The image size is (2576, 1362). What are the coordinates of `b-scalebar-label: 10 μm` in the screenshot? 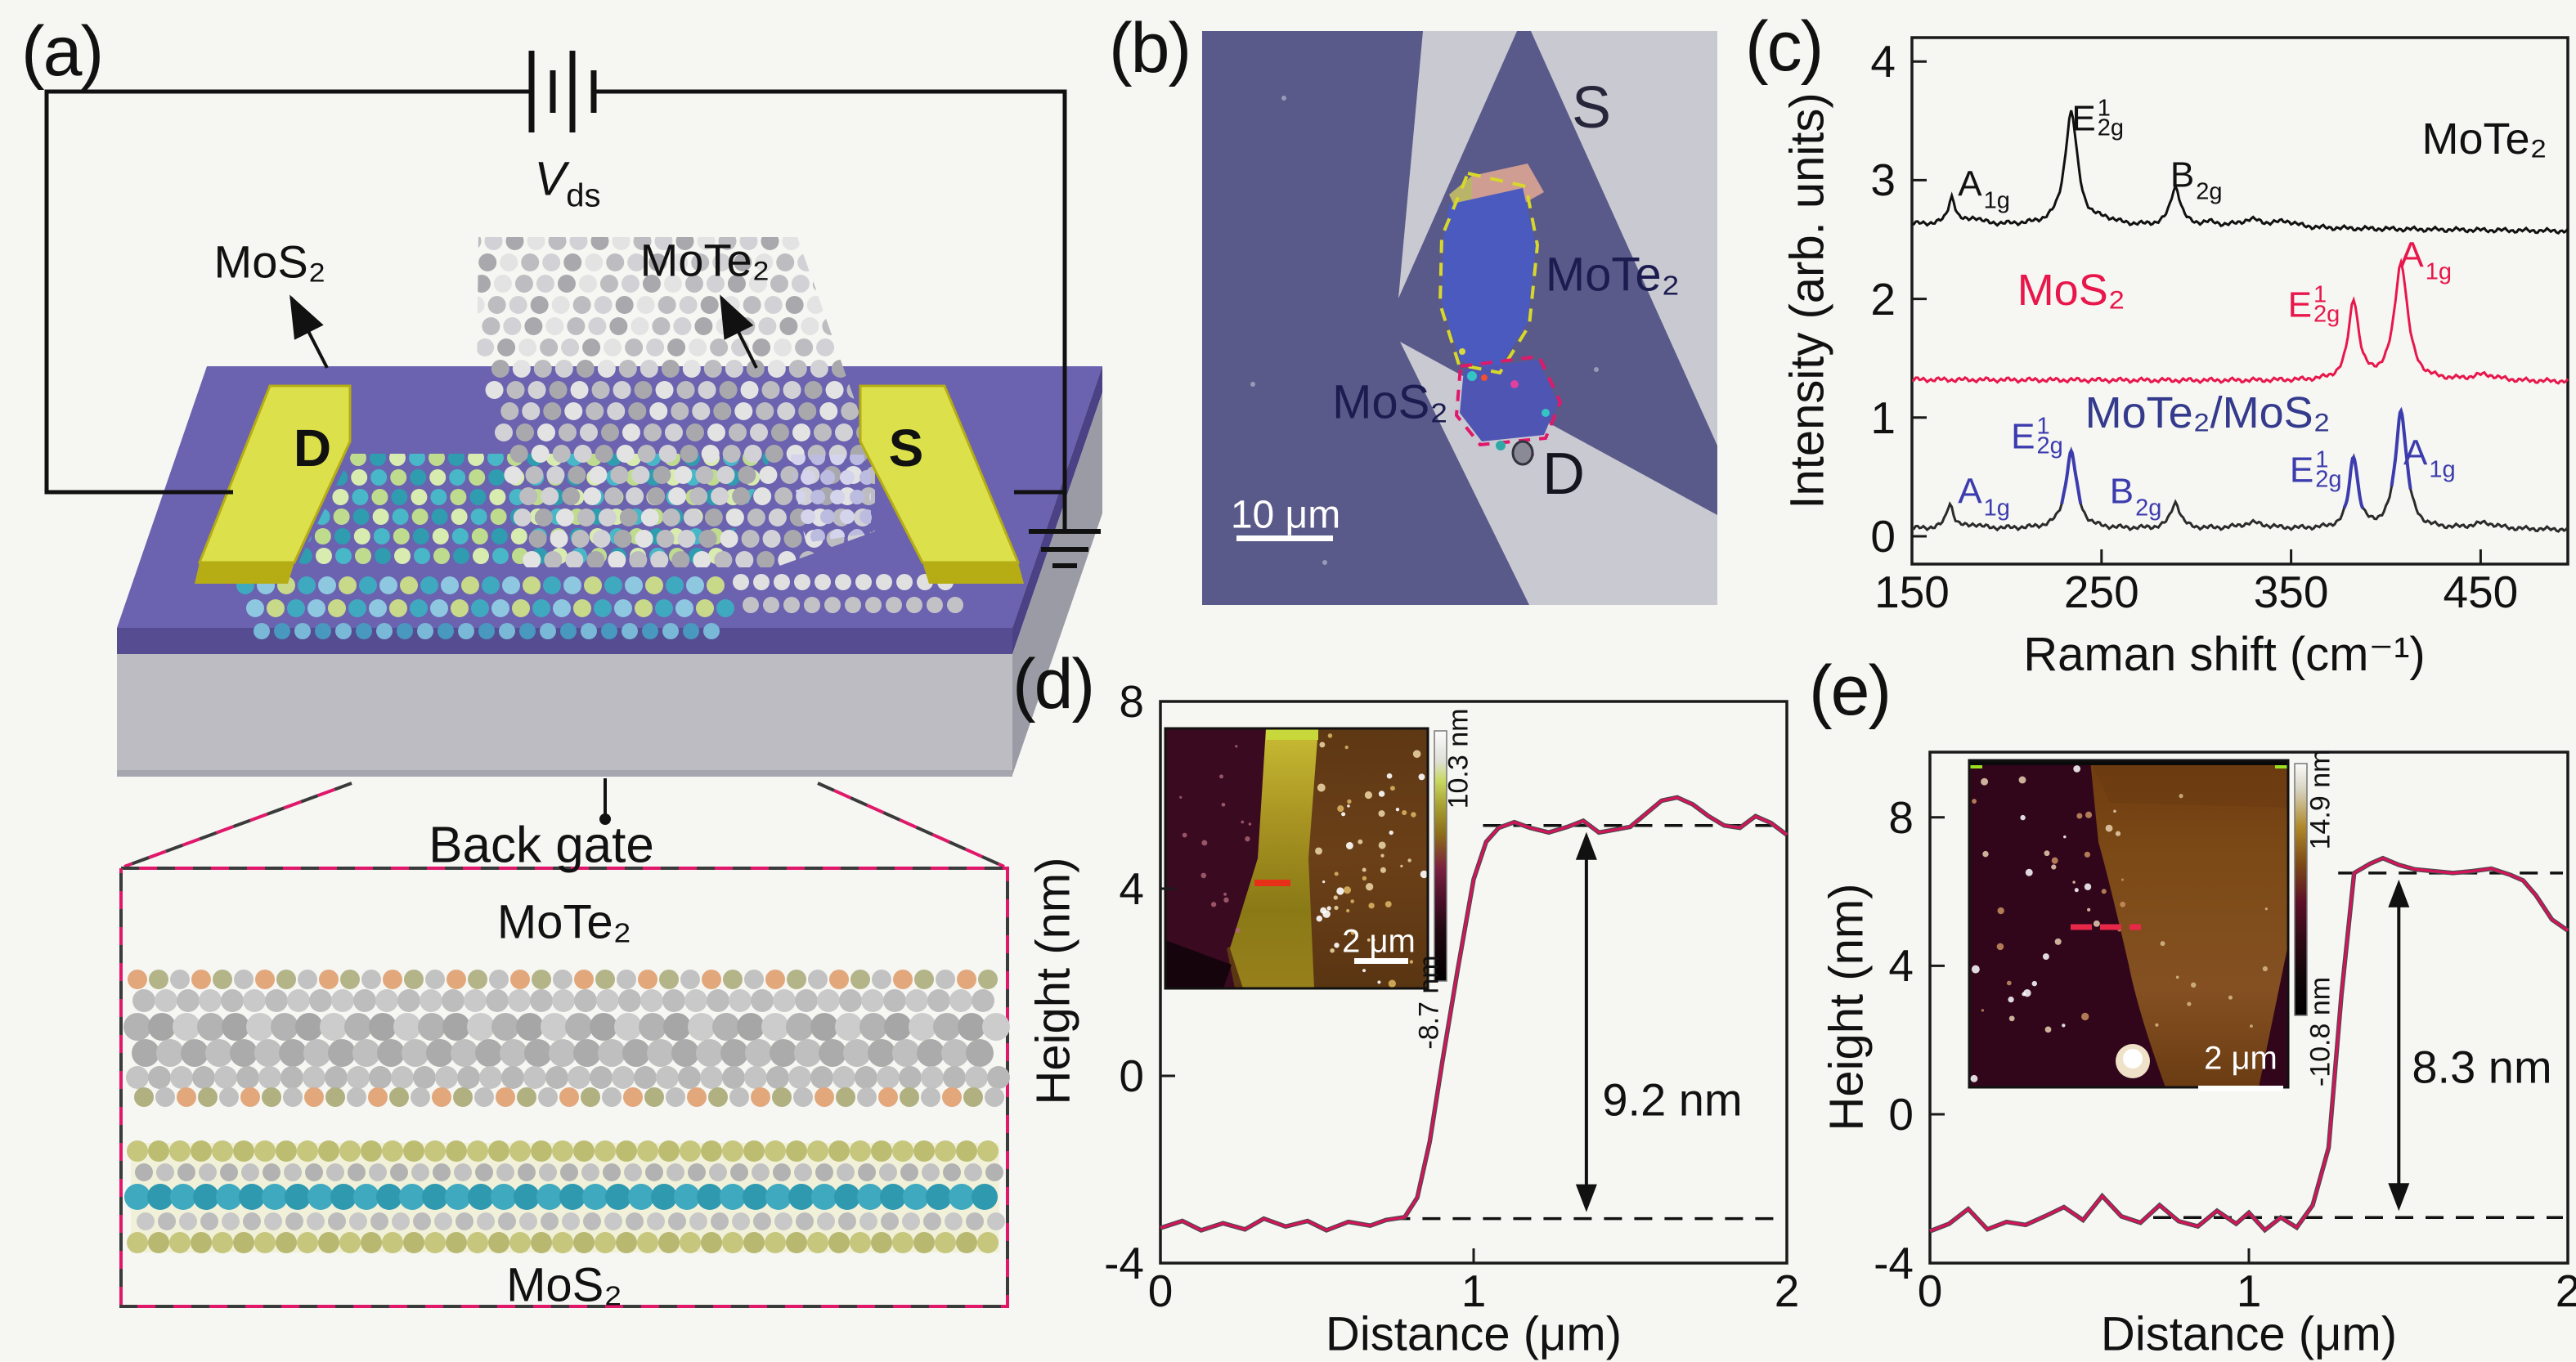 It's located at (1286, 515).